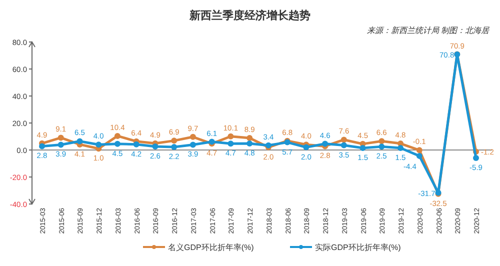 This screenshot has width=500, height=266. What do you see at coordinates (249, 15) in the screenshot?
I see `chart-title: 新西兰季度经济增长趋势` at bounding box center [249, 15].